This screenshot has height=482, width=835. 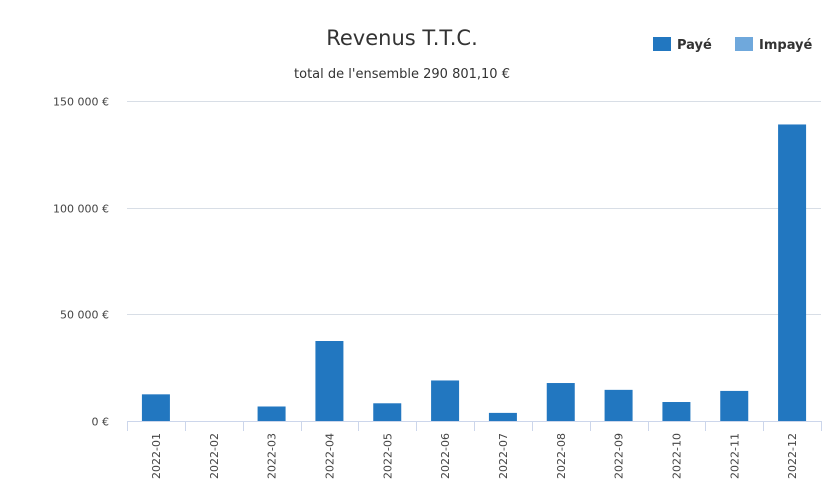 What do you see at coordinates (792, 456) in the screenshot?
I see `x-tick-label: 2022-12` at bounding box center [792, 456].